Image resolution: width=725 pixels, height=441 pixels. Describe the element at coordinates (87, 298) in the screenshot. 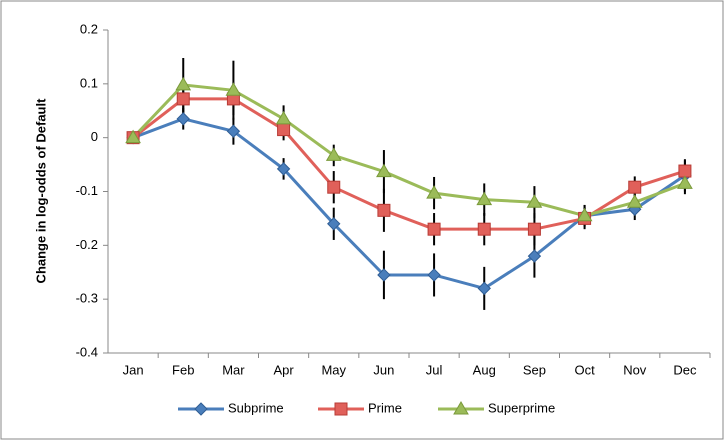

I see `y-tick-label: -0.3` at that location.